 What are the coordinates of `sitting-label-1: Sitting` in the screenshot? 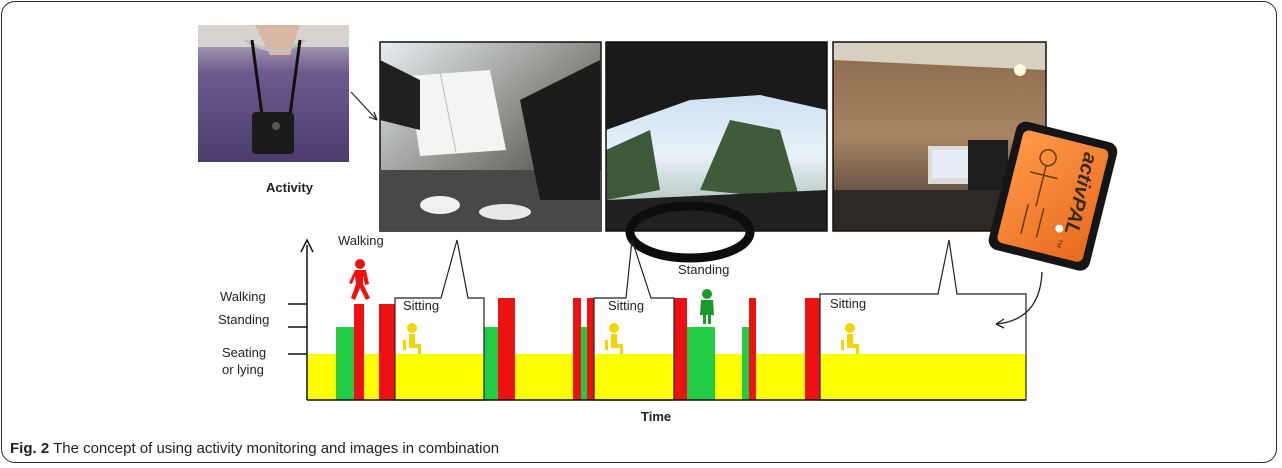 It's located at (421, 305).